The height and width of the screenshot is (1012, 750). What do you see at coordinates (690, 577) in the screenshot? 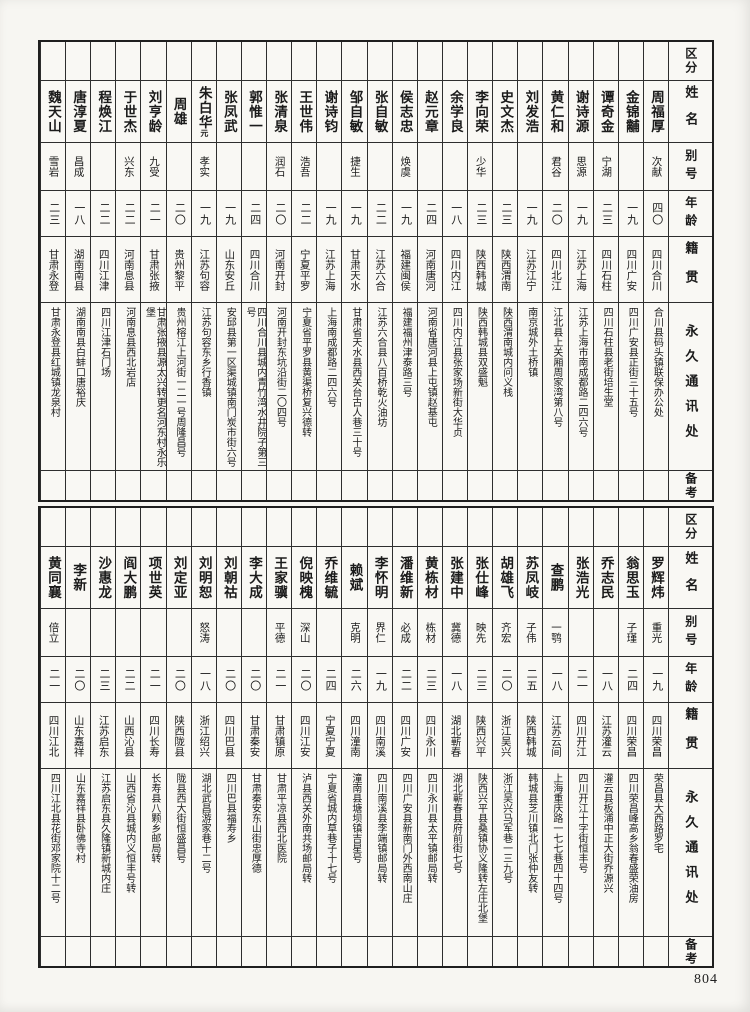
I see `header-label-name: 姓名` at bounding box center [690, 577].